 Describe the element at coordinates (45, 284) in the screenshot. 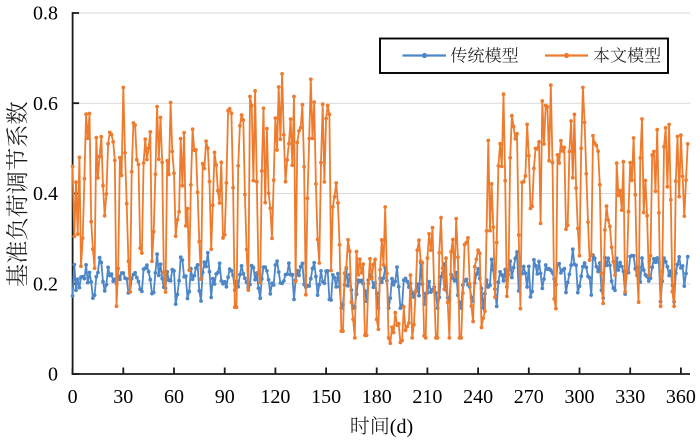

I see `svg-text: 0.2` at that location.